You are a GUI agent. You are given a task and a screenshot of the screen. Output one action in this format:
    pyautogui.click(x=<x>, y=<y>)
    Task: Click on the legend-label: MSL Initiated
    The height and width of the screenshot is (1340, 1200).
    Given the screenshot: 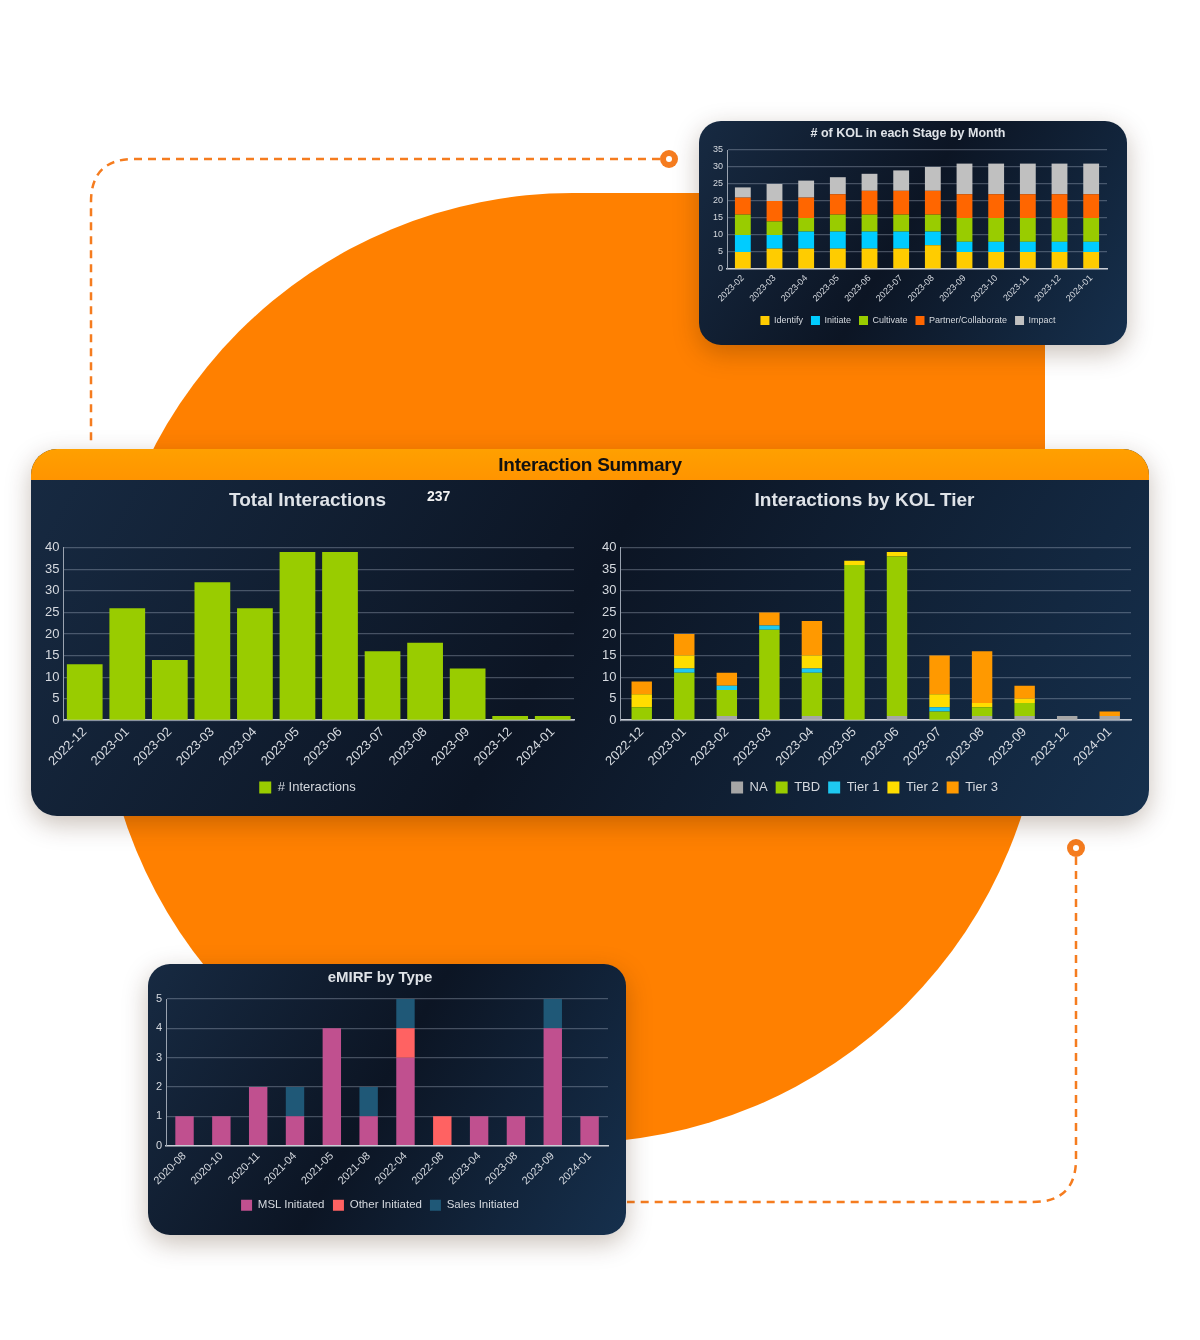 What is the action you would take?
    pyautogui.click(x=291, y=1204)
    